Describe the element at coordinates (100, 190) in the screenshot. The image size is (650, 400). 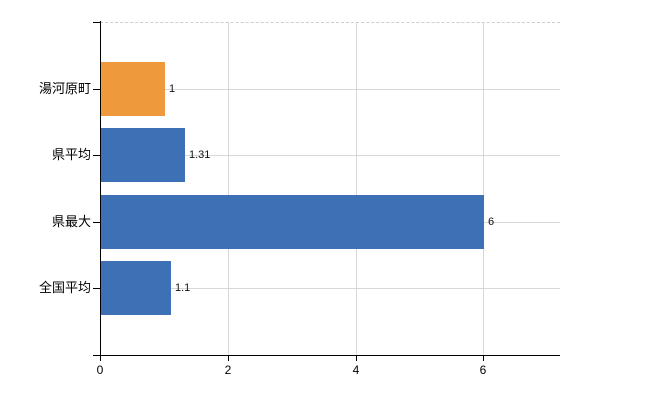
I see `y-axis-line` at that location.